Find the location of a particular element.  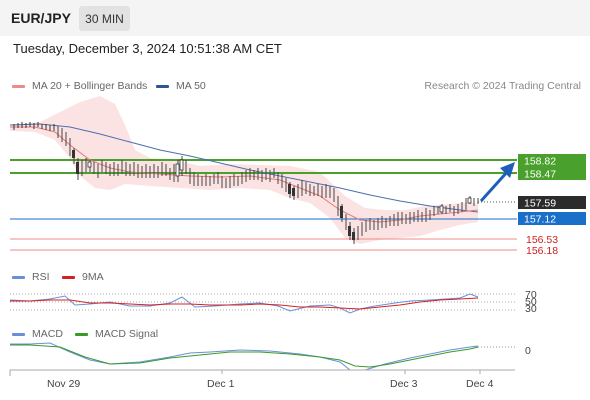

rsi-panel: 70 50 30 is located at coordinates (273, 302).